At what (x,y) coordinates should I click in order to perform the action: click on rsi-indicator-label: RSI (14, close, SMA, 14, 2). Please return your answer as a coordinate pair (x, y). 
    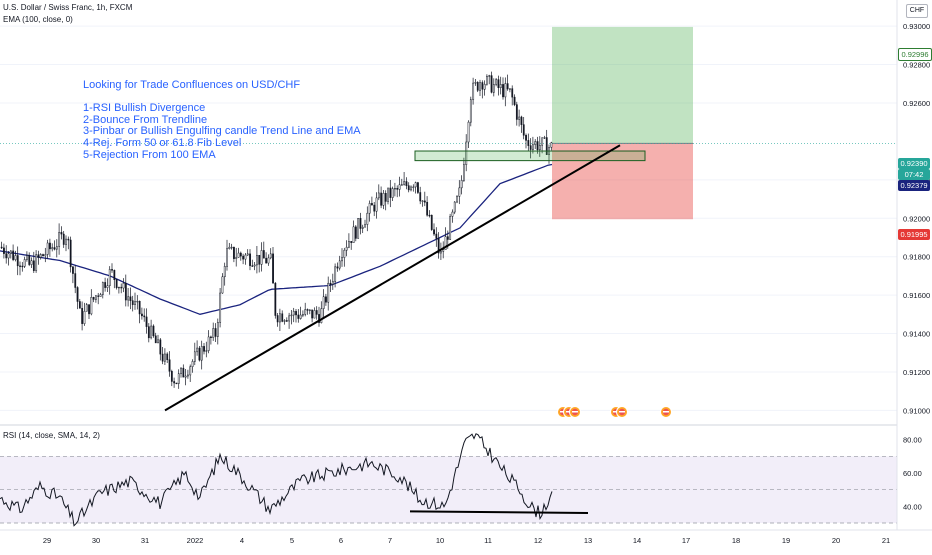
    Looking at the image, I should click on (51, 435).